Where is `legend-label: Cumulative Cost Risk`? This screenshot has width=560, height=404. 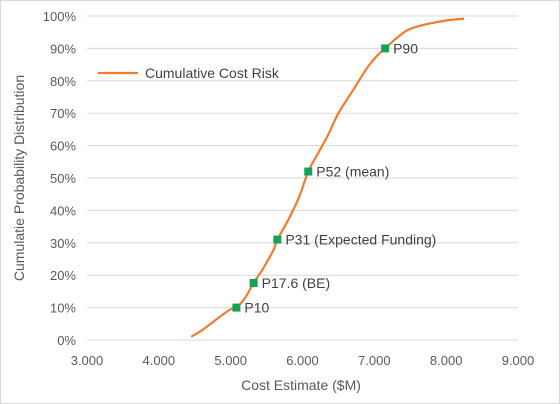 legend-label: Cumulative Cost Risk is located at coordinates (212, 73).